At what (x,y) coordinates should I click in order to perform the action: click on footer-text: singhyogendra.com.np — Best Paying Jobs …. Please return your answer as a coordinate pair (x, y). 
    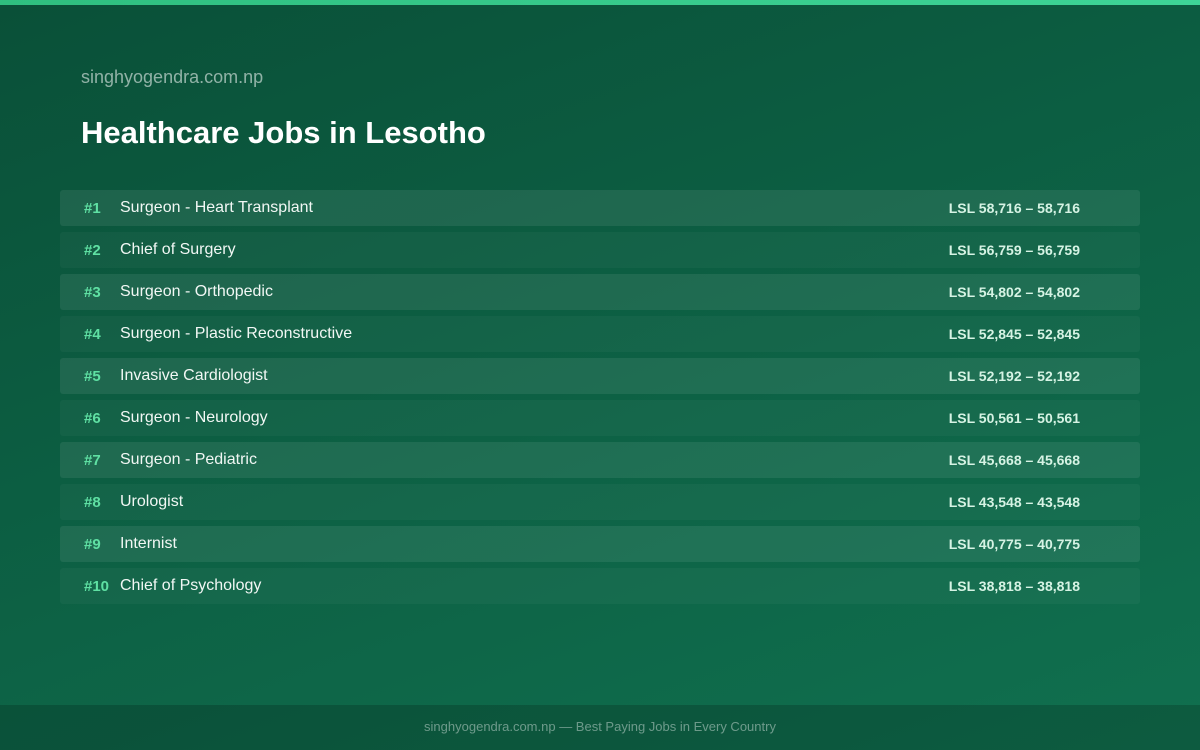
    Looking at the image, I should click on (600, 726).